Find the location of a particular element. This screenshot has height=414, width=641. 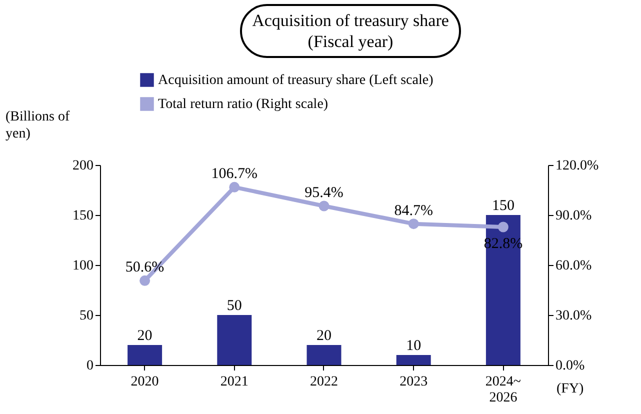

y-tick-label: 100 is located at coordinates (83, 266).